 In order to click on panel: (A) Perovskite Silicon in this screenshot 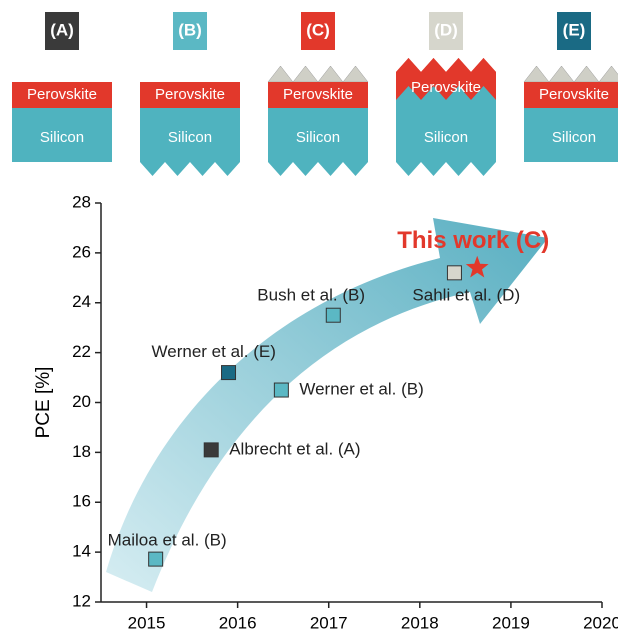, I will do `click(62, 87)`.